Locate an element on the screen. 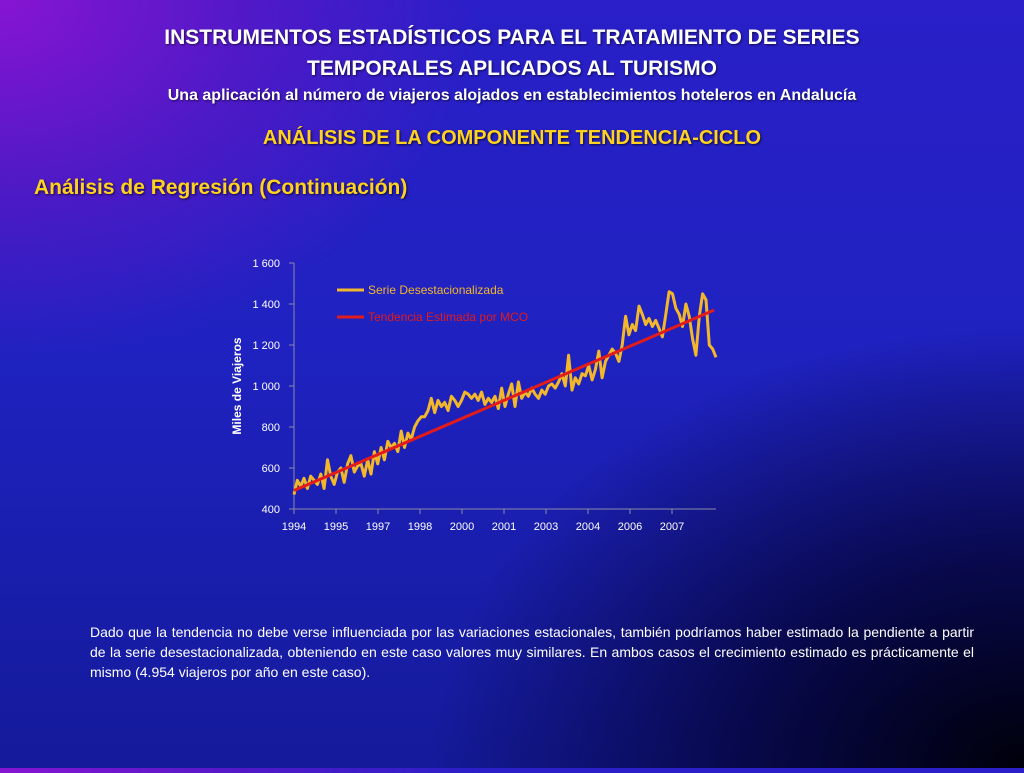 The width and height of the screenshot is (1024, 773). x-tick-label: 1994 is located at coordinates (294, 527).